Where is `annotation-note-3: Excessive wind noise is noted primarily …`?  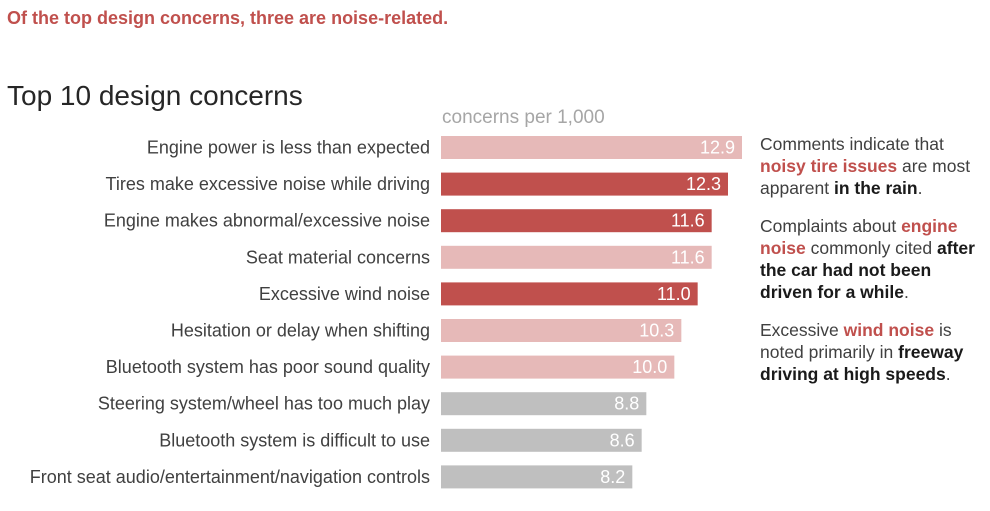 annotation-note-3: Excessive wind noise is noted primarily … is located at coordinates (874, 352).